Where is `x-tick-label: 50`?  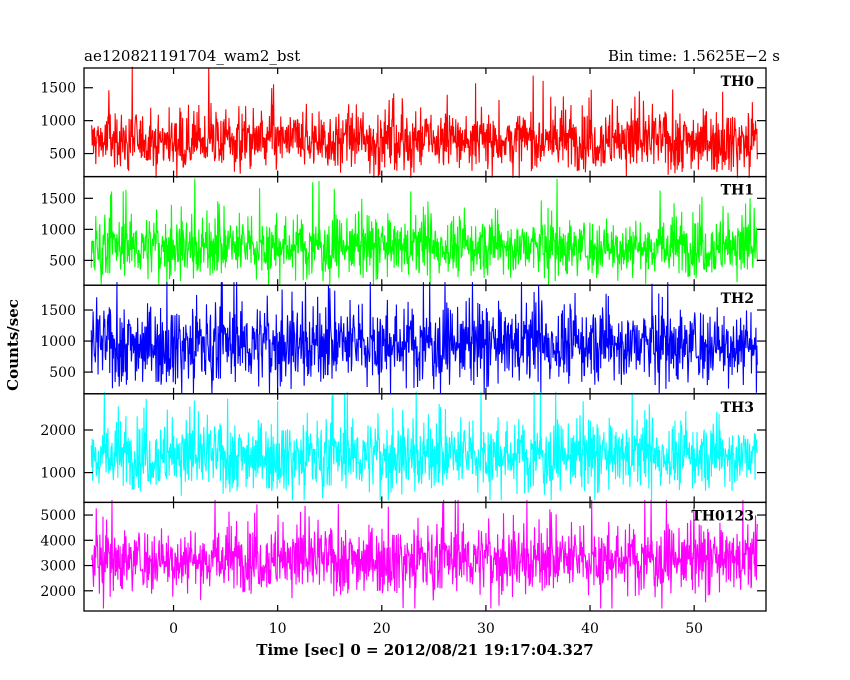 x-tick-label: 50 is located at coordinates (694, 629).